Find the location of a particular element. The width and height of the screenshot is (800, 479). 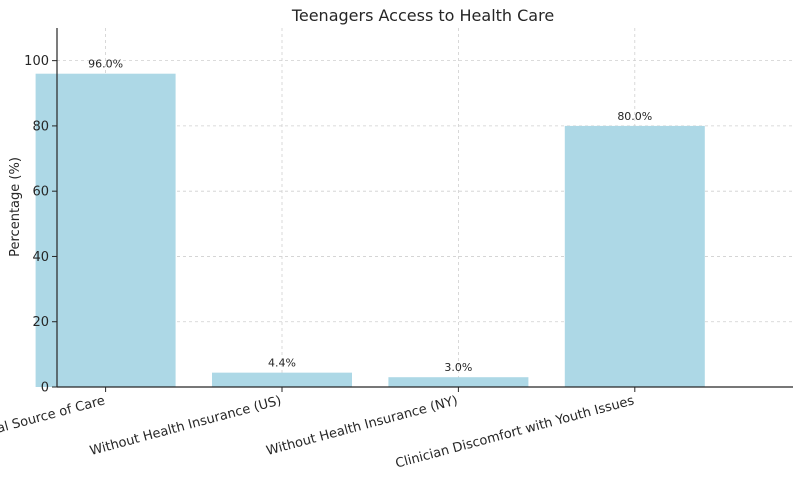

data-label: 3.0% is located at coordinates (458, 367).